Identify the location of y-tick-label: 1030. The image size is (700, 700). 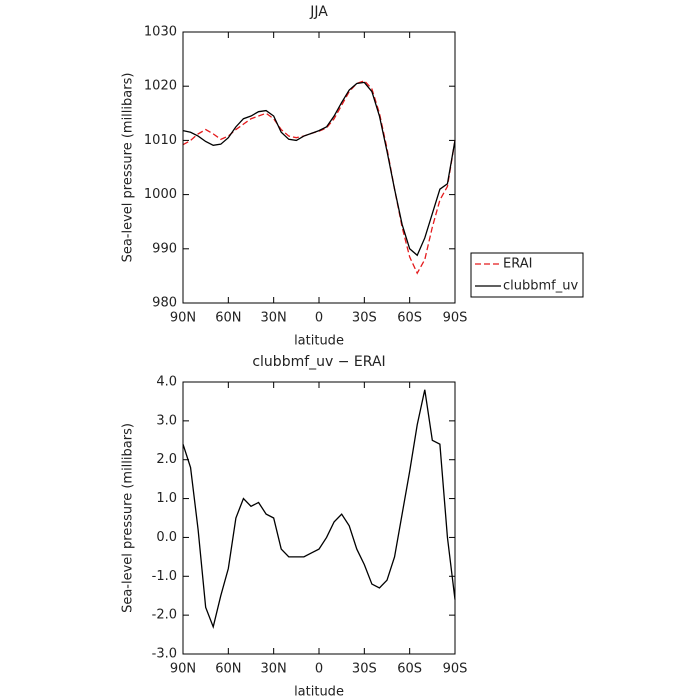
(160, 32).